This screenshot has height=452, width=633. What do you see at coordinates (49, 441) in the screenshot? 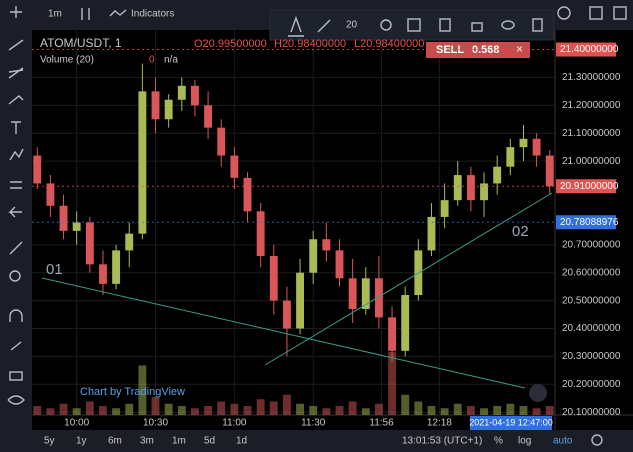
I see `range-button: 5y` at bounding box center [49, 441].